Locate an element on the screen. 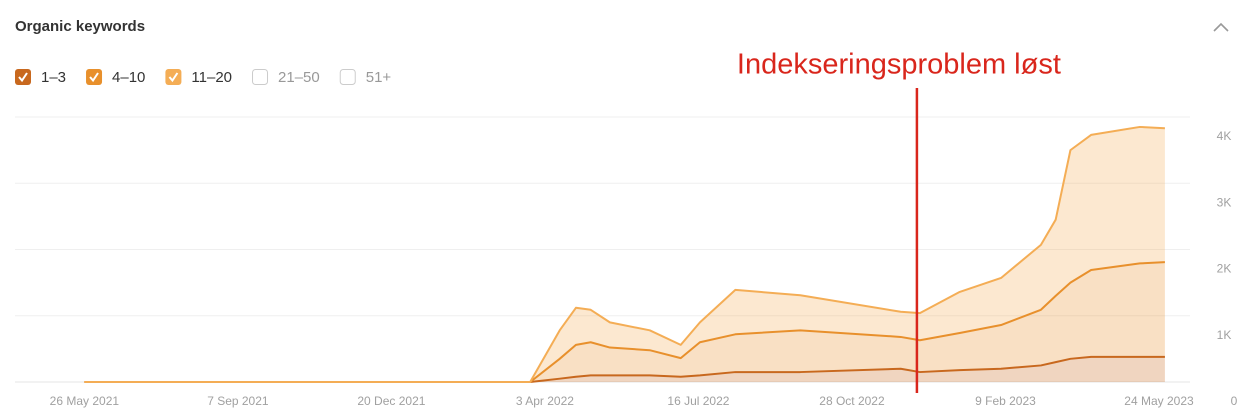 Image resolution: width=1252 pixels, height=420 pixels. x-tick-label: 20 Dec 2021 is located at coordinates (391, 401).